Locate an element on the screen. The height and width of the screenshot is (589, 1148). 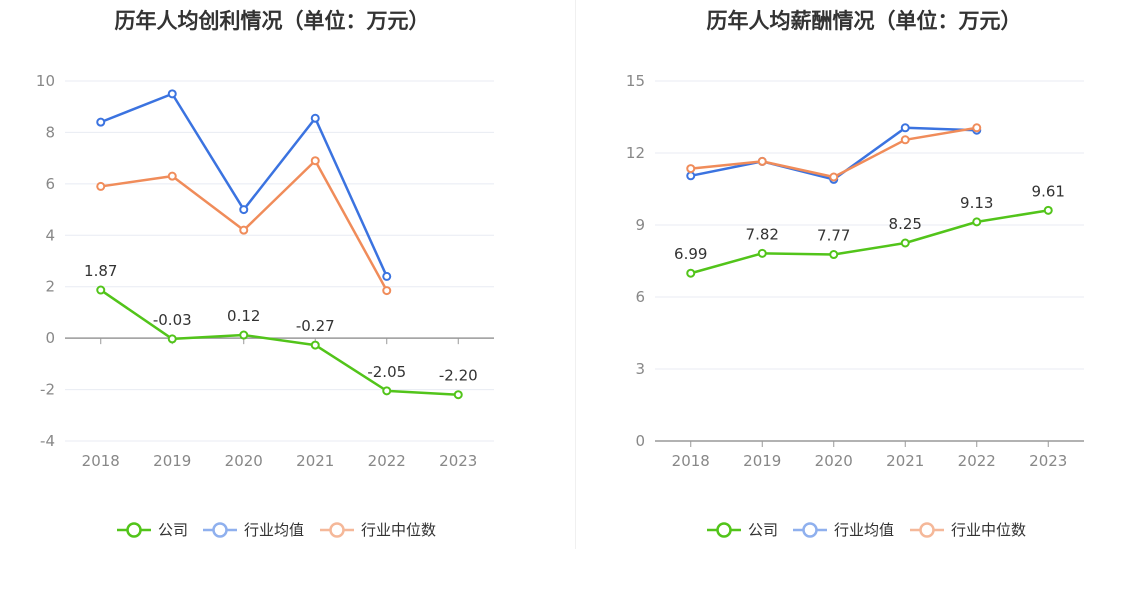
chart-title: 历年人均创利情况（单位：万元） is located at coordinates (272, 21).